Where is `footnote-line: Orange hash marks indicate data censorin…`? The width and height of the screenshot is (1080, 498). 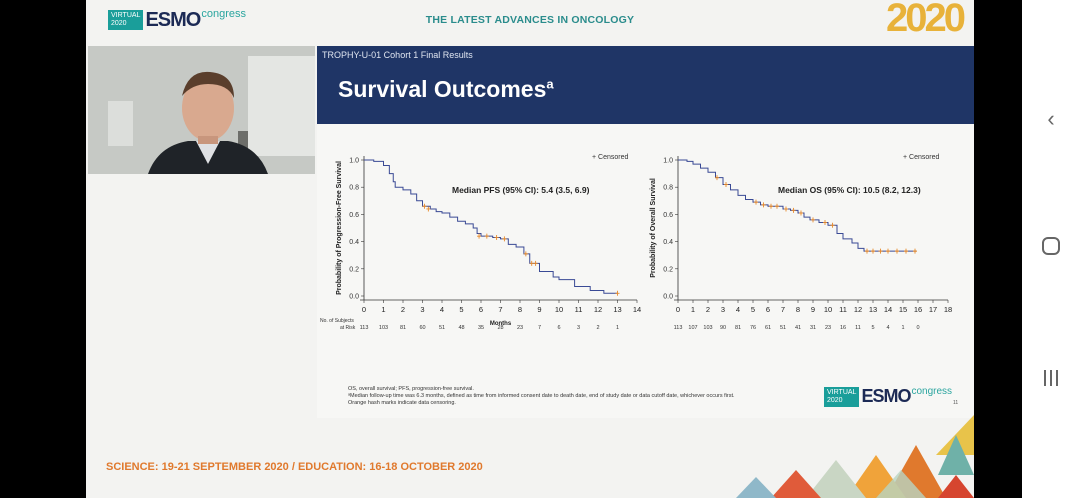
footnote-line: Orange hash marks indicate data censorin… is located at coordinates (402, 403).